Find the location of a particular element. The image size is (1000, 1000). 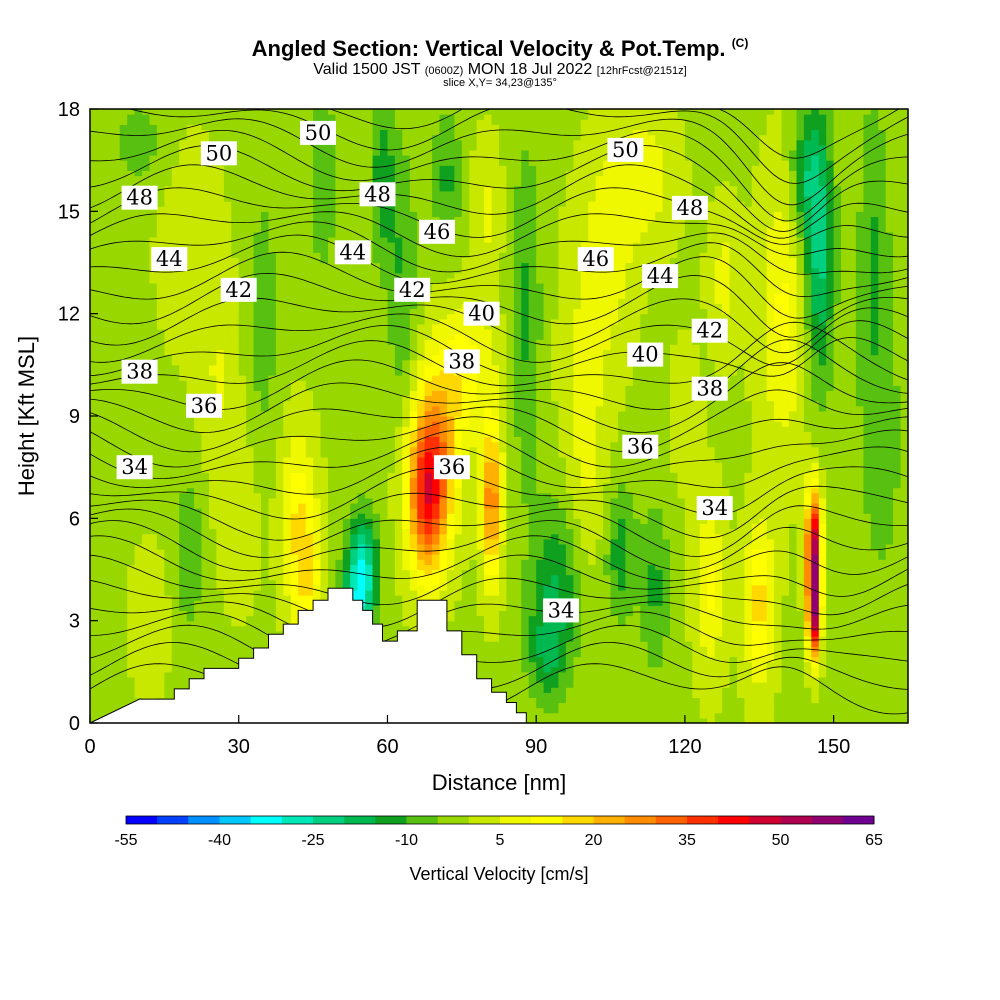

theta-label: 34 is located at coordinates (134, 467).